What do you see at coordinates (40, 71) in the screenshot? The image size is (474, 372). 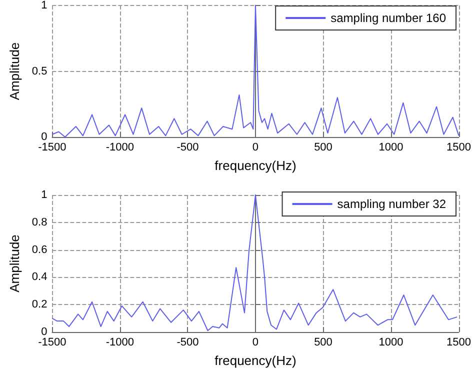 I see `y-tick-label: 0.5` at bounding box center [40, 71].